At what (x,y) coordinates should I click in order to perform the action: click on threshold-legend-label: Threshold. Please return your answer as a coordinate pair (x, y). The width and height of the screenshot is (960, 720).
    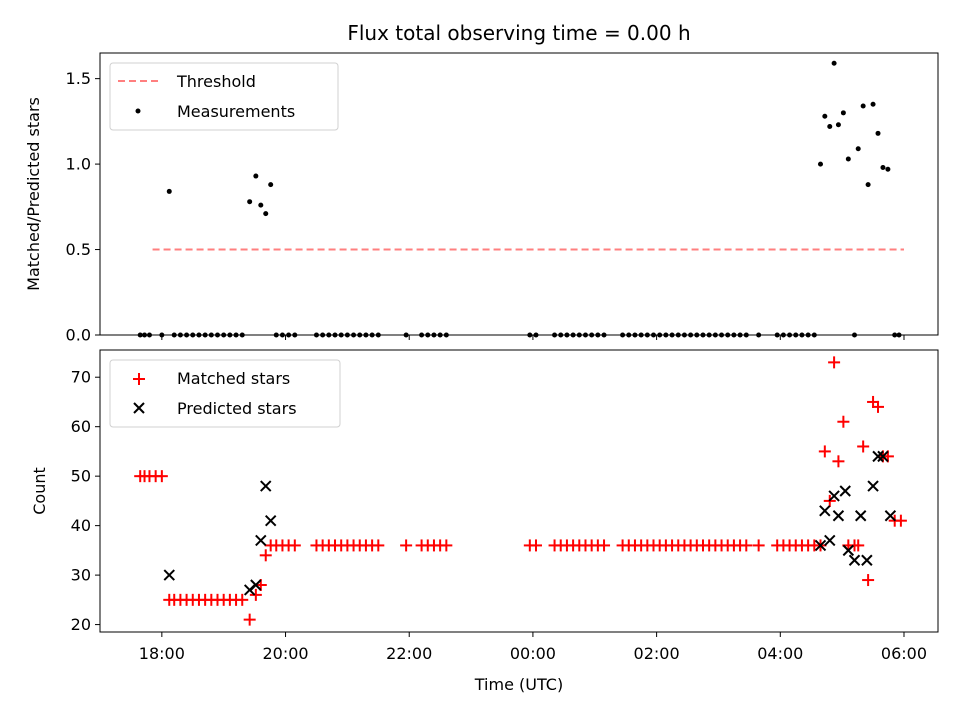
    Looking at the image, I should click on (216, 81).